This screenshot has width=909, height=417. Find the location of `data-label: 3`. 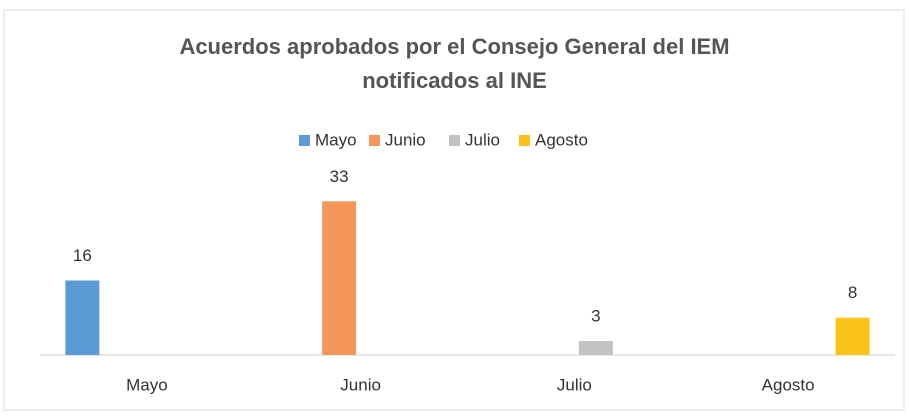

data-label: 3 is located at coordinates (595, 316).